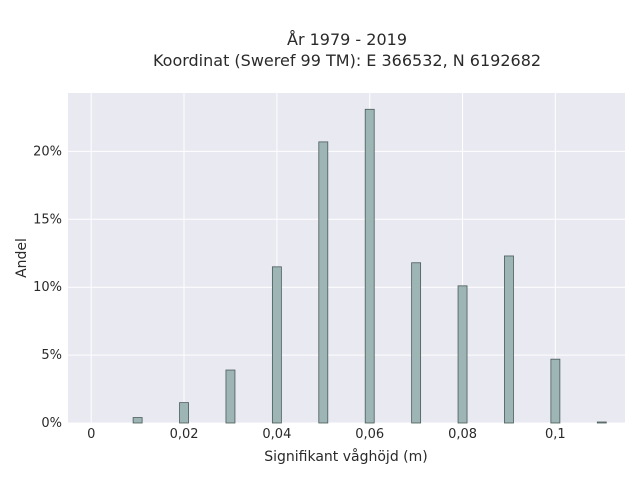 This screenshot has height=480, width=640. Describe the element at coordinates (91, 434) in the screenshot. I see `x-tick-label: 0` at that location.